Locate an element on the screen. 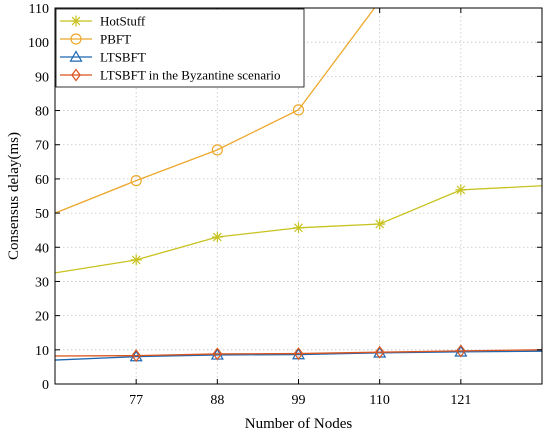  x-tick-label: 110 is located at coordinates (379, 400).